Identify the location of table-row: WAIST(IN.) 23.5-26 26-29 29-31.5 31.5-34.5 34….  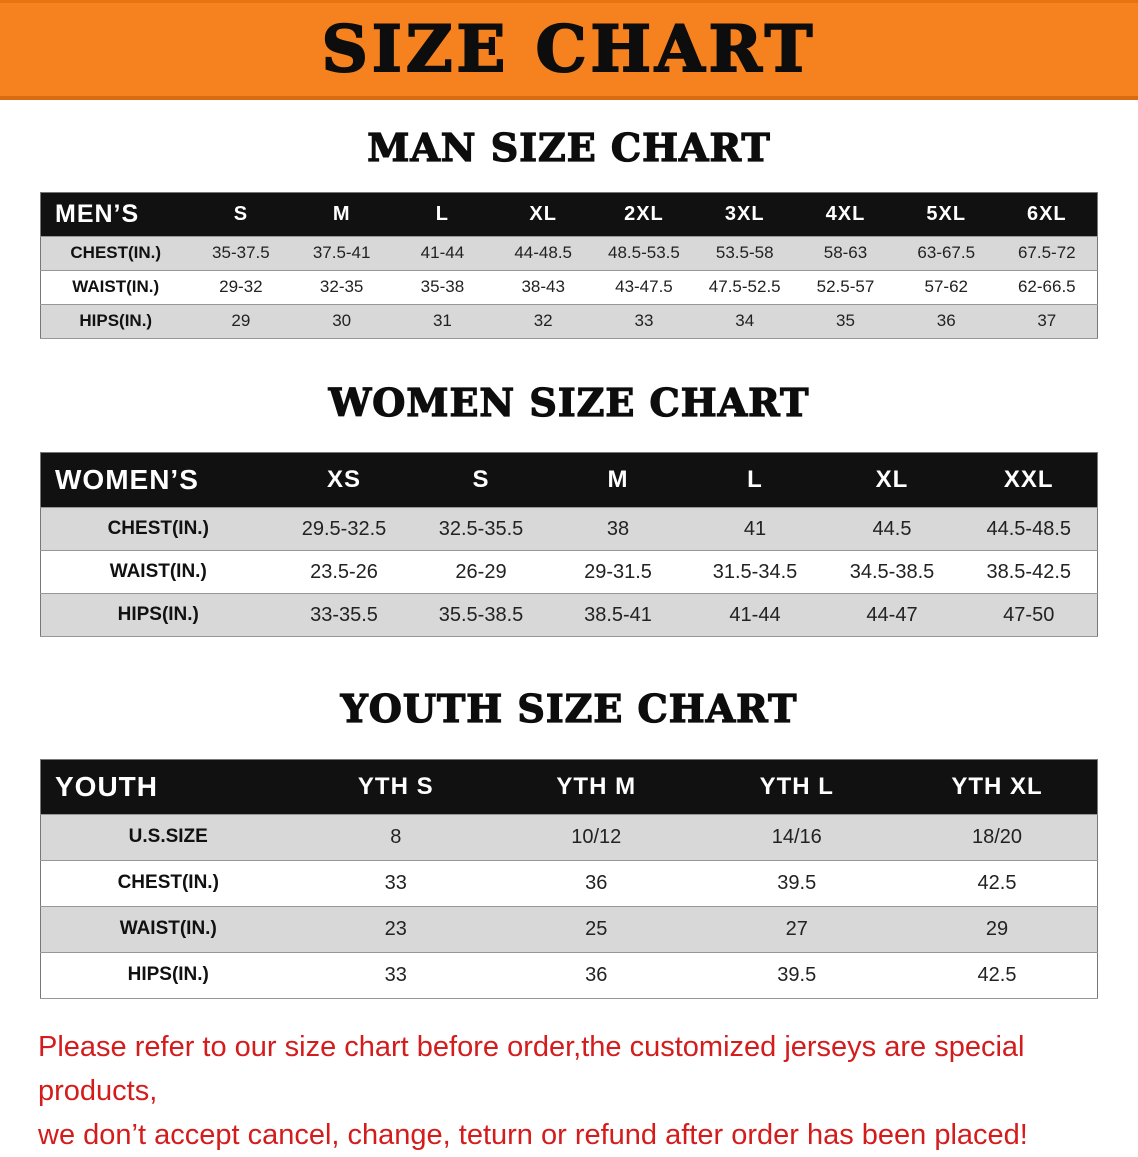
(569, 572).